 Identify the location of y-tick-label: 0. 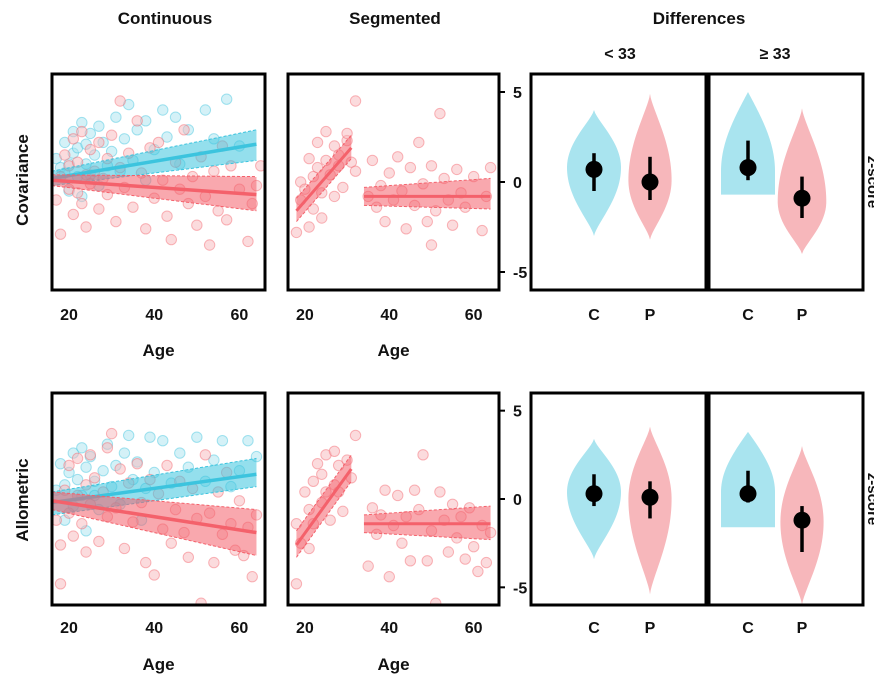
(517, 183).